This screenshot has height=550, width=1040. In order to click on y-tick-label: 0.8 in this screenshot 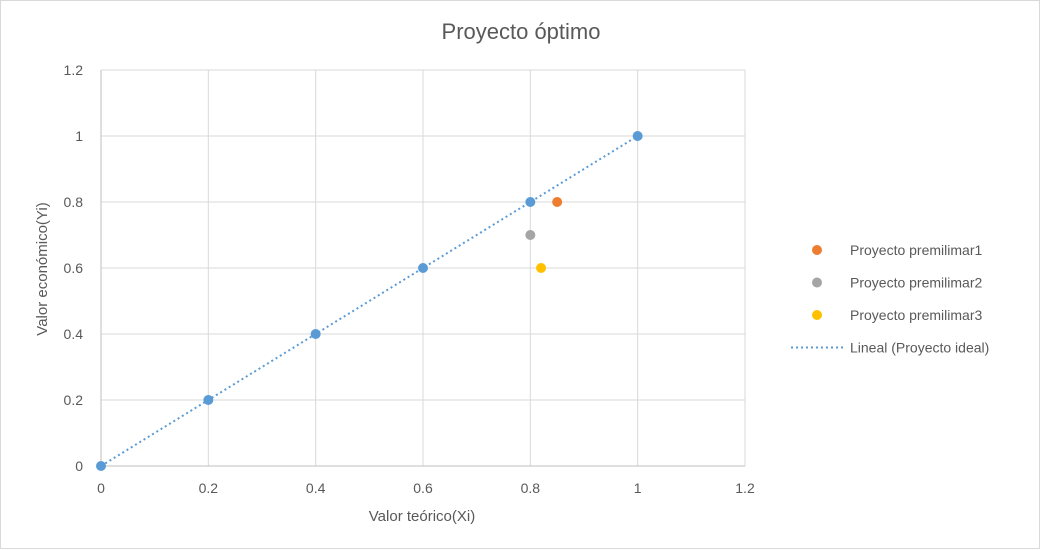, I will do `click(74, 202)`.